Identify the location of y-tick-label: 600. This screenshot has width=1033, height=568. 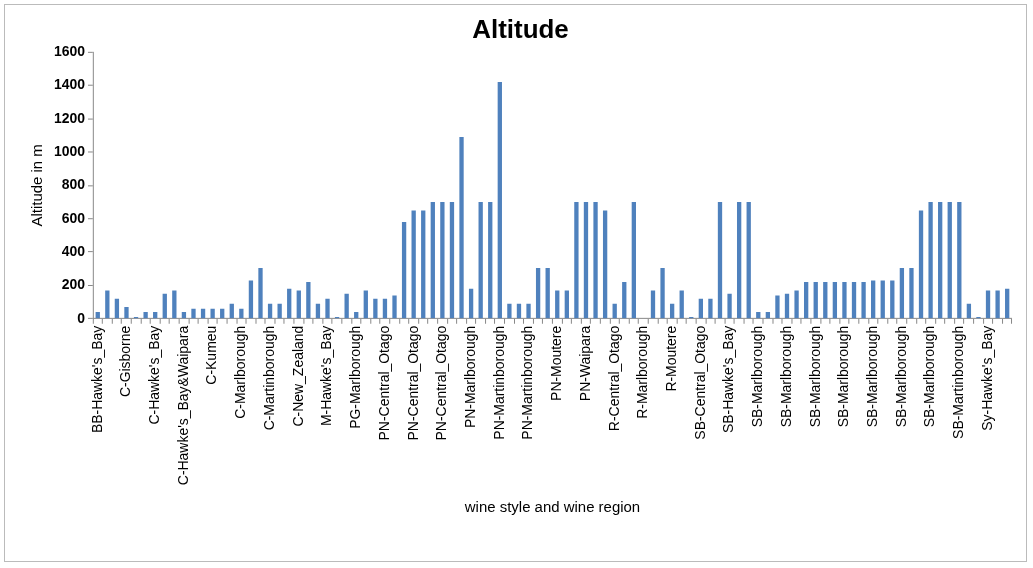
(73, 217).